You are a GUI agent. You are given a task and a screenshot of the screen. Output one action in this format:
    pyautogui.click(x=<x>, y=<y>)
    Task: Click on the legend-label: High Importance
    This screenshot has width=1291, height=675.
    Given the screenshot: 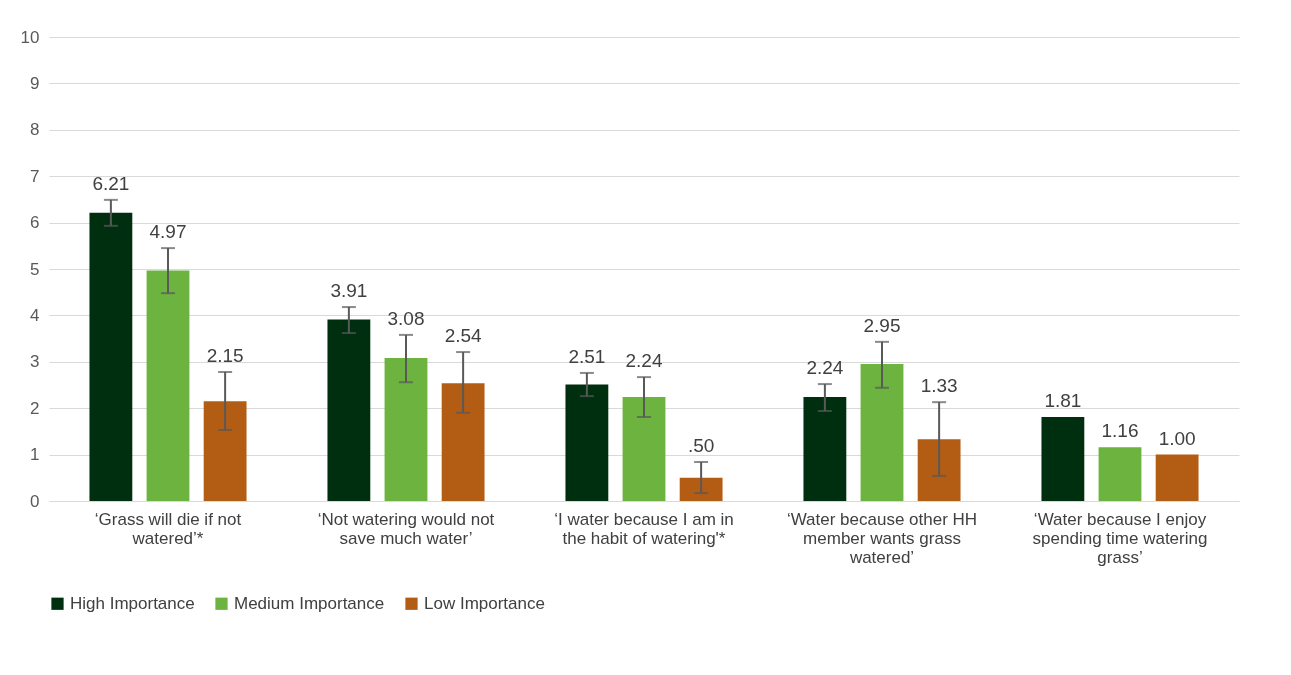 What is the action you would take?
    pyautogui.click(x=132, y=603)
    